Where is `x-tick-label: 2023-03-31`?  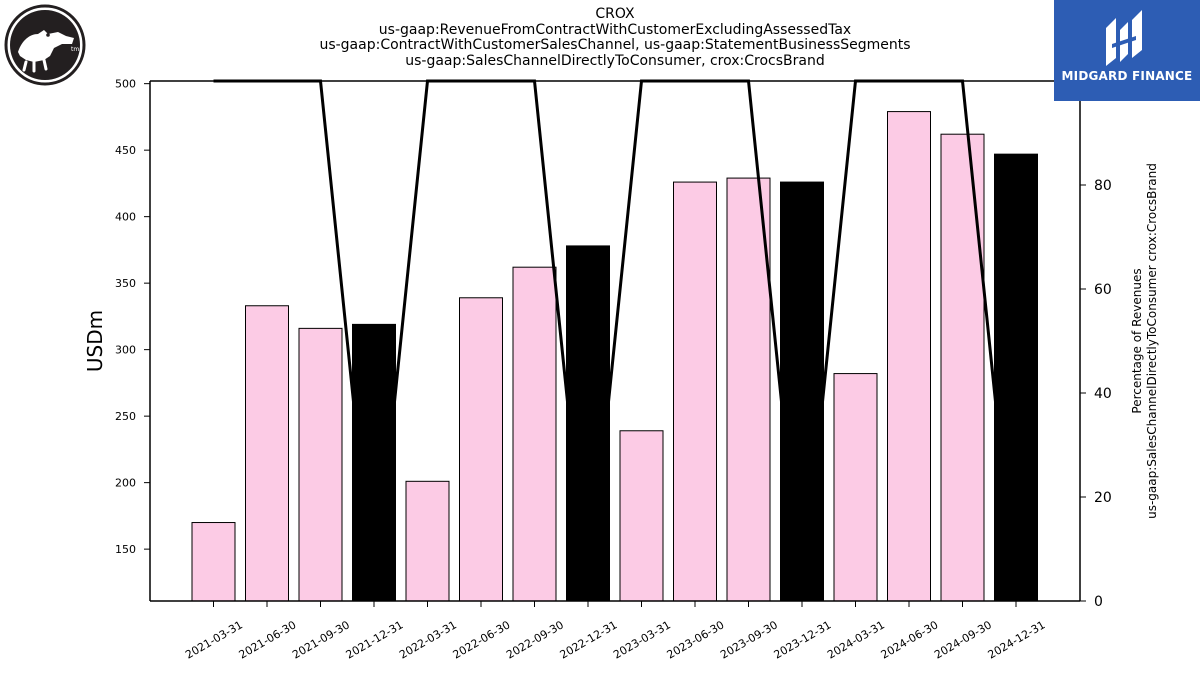
x-tick-label: 2023-03-31 is located at coordinates (642, 639).